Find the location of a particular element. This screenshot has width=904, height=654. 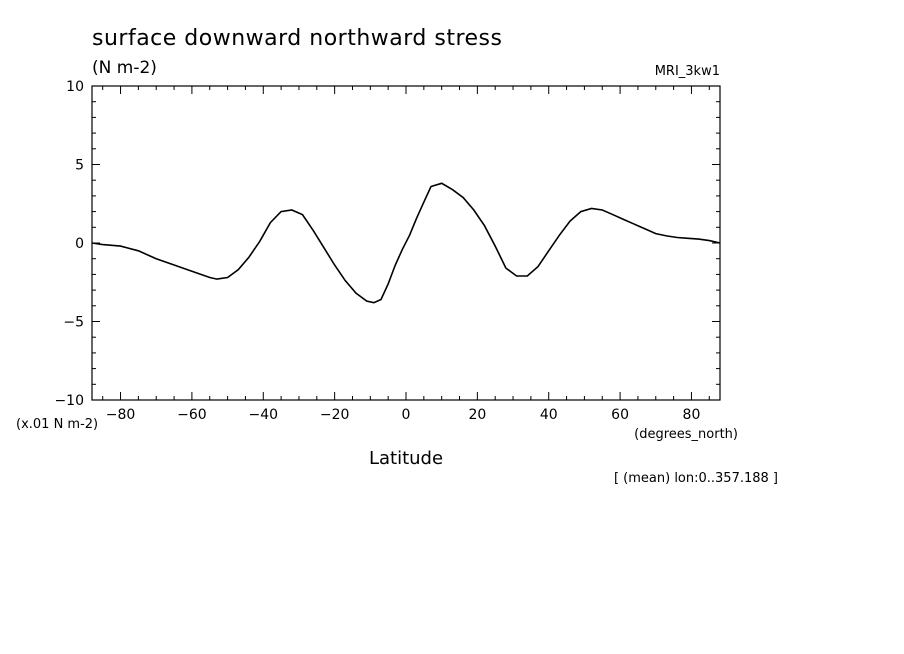

x-tick-label: 40 is located at coordinates (549, 415).